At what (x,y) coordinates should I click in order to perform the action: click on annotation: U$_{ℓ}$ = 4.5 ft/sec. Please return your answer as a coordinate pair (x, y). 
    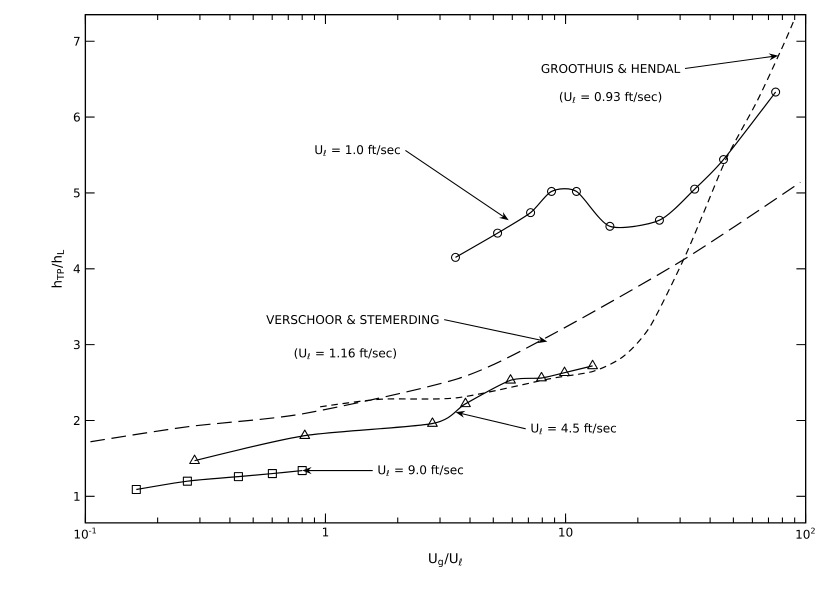
    Looking at the image, I should click on (573, 428).